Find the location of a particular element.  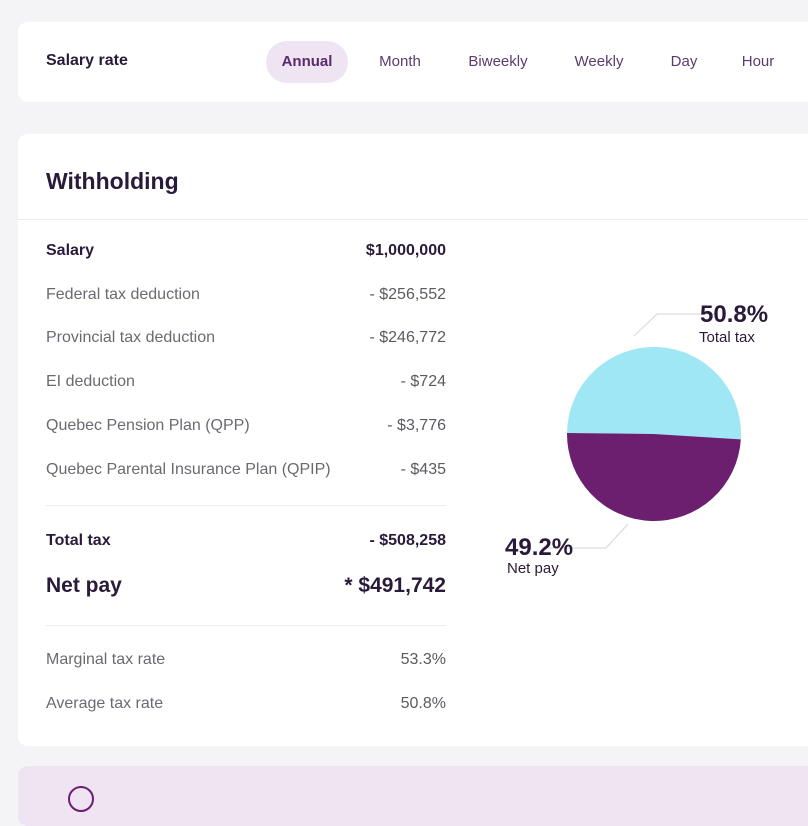

average-rate-label: Average tax rate is located at coordinates (105, 703).